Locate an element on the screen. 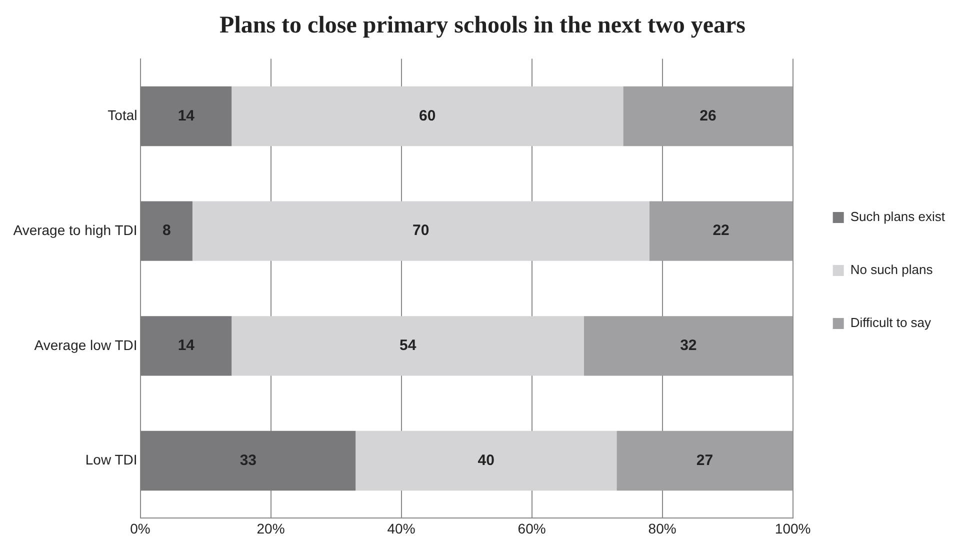  x-tick-label: 20% is located at coordinates (270, 528).